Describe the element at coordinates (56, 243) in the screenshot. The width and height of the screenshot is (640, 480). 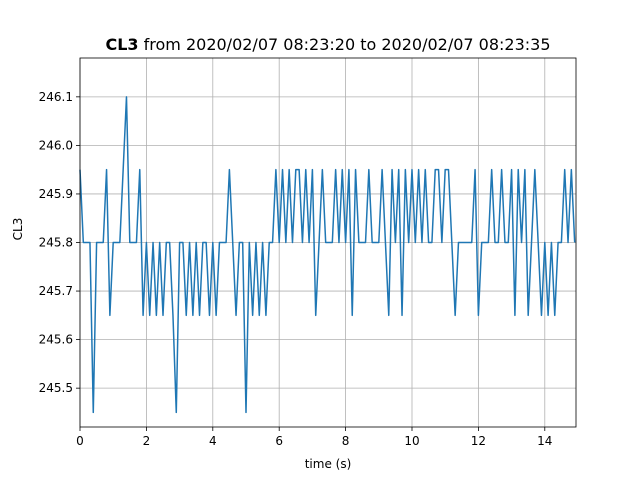
I see `y-tick-label: 245.8` at that location.